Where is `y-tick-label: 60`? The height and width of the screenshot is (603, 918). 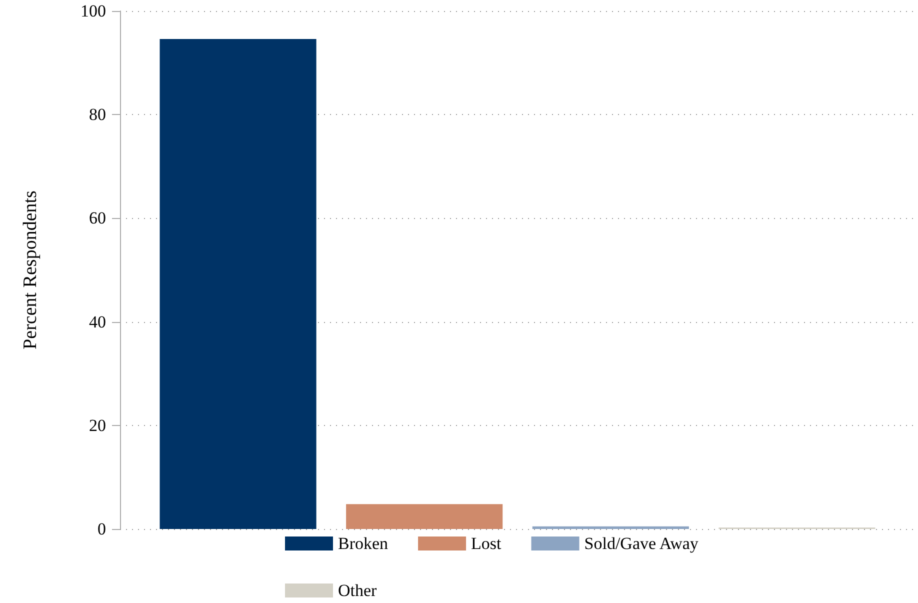
y-tick-label: 60 is located at coordinates (97, 218).